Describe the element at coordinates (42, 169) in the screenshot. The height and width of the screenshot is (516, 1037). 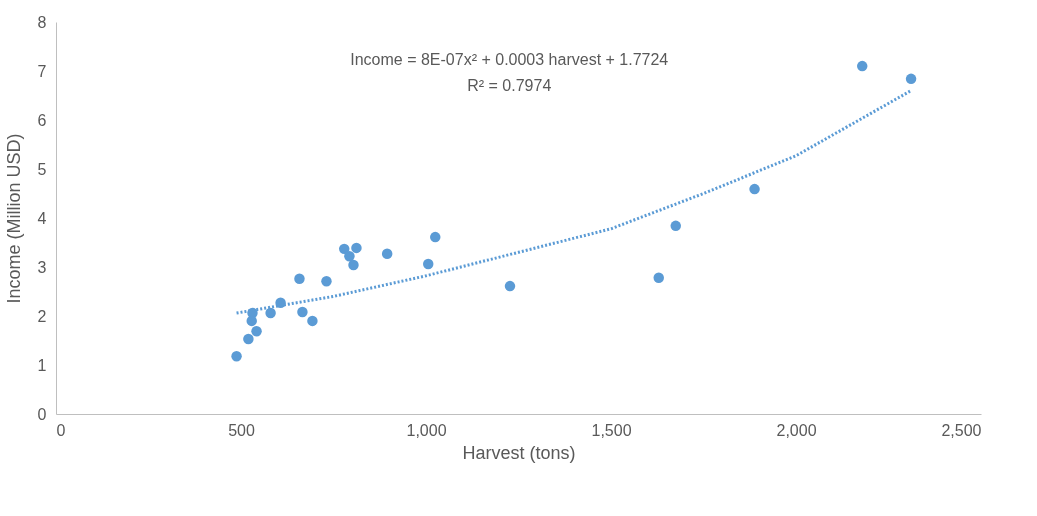
I see `y-tick-label: 5` at that location.